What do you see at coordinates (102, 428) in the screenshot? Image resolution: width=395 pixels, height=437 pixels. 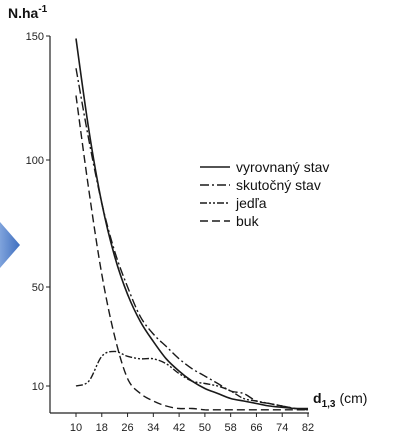 I see `x-tick-label: 18` at bounding box center [102, 428].